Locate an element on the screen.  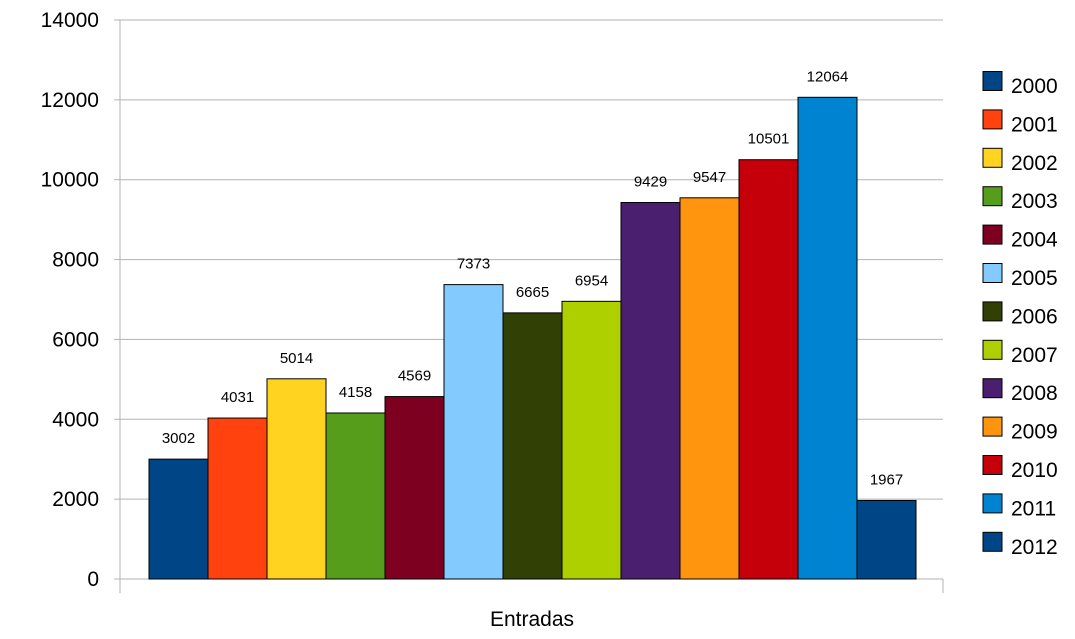
legend-swatch-2009 is located at coordinates (992, 426).